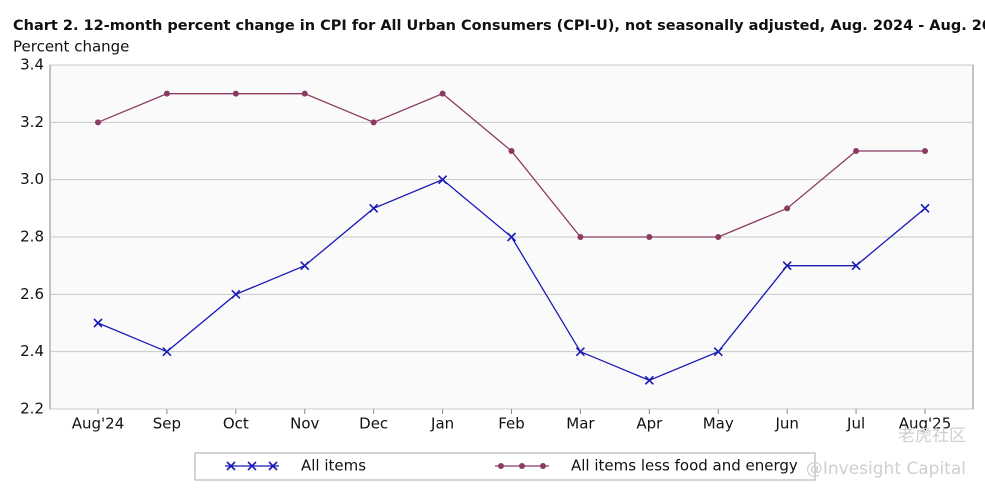  Describe the element at coordinates (373, 424) in the screenshot. I see `x-tick-label: Dec` at that location.